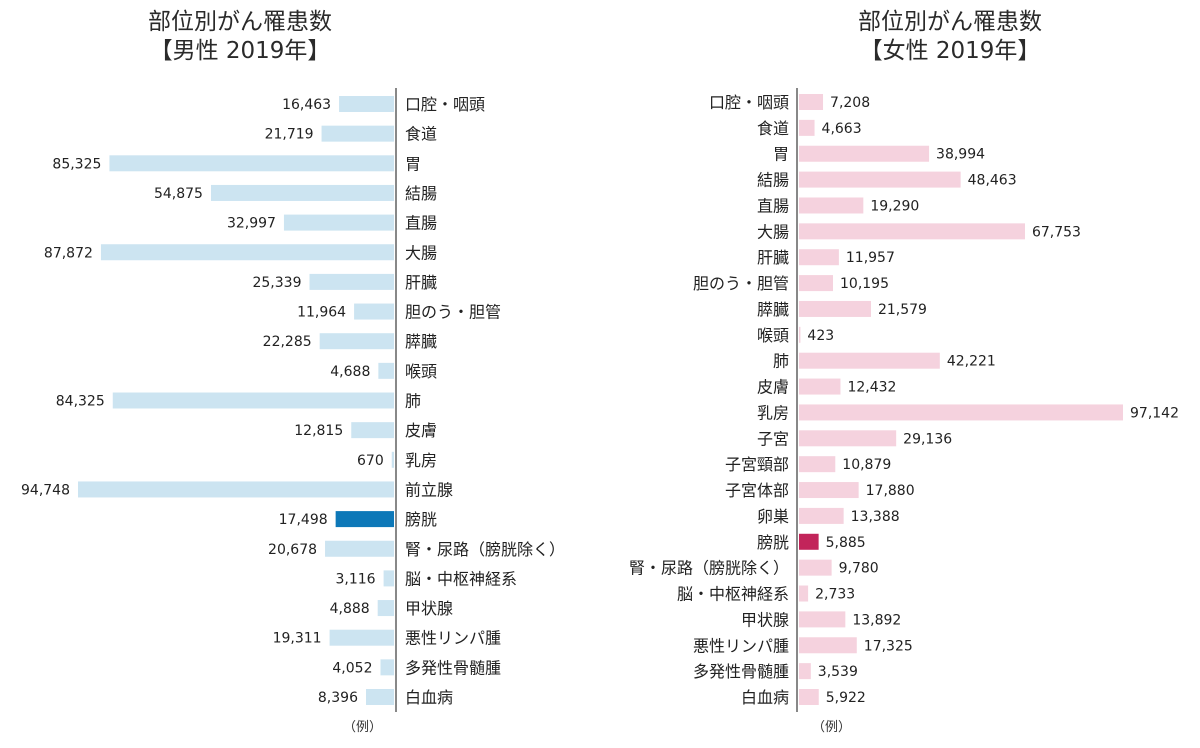  Describe the element at coordinates (871, 388) in the screenshot. I see `female-value-label: 12,432` at that location.